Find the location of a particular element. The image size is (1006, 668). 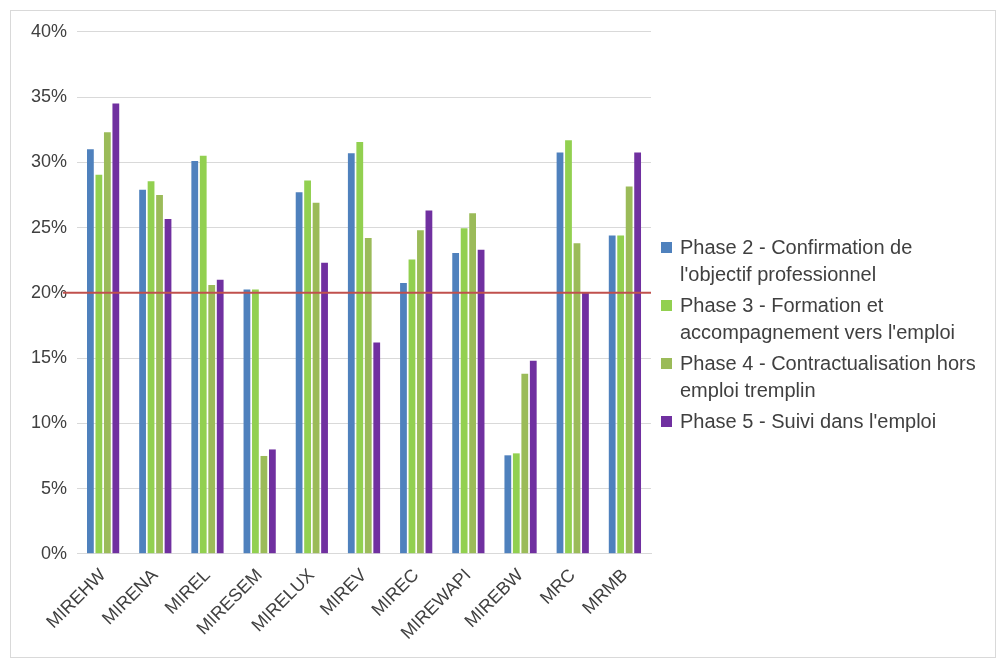

legend-label: Phase 4 - Contractualisation hors emploi tremplin is located at coordinates (828, 376).